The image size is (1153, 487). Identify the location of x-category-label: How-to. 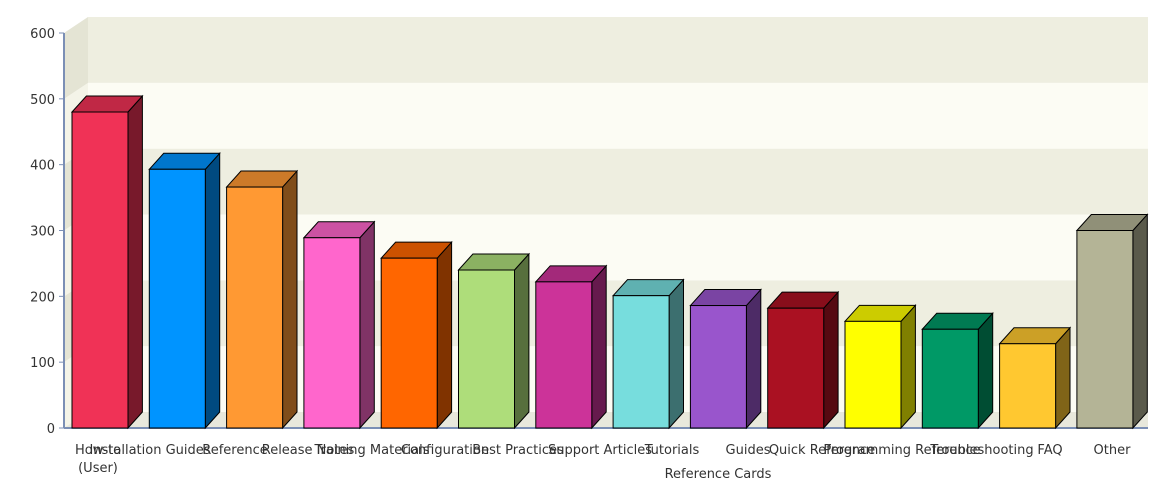
(98, 450).